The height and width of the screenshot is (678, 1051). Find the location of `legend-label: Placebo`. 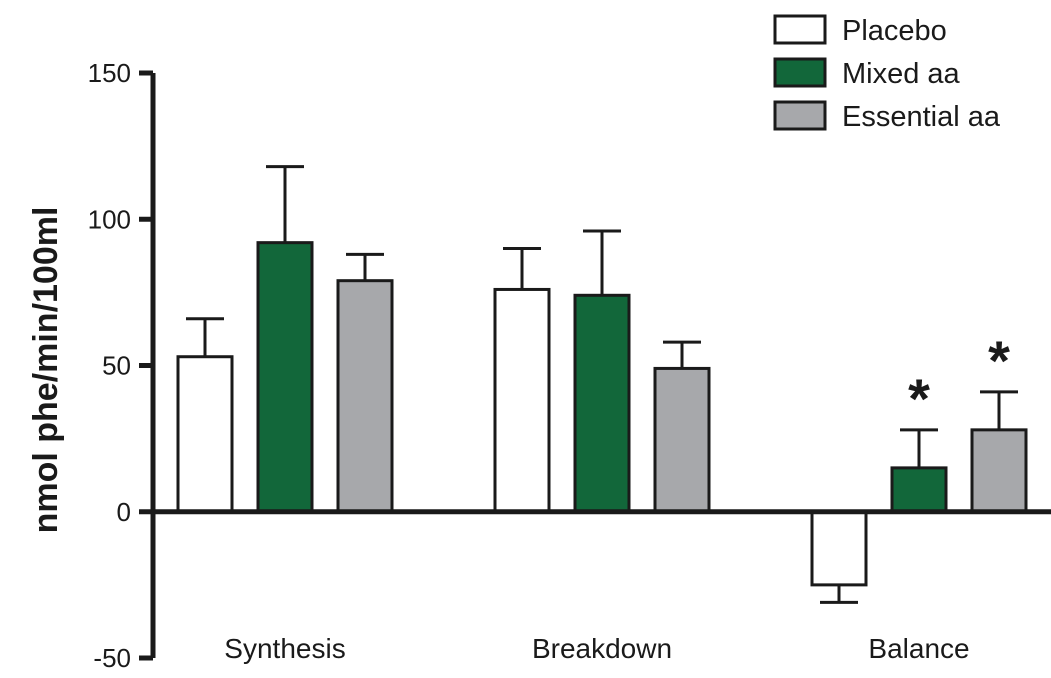

legend-label: Placebo is located at coordinates (894, 31).